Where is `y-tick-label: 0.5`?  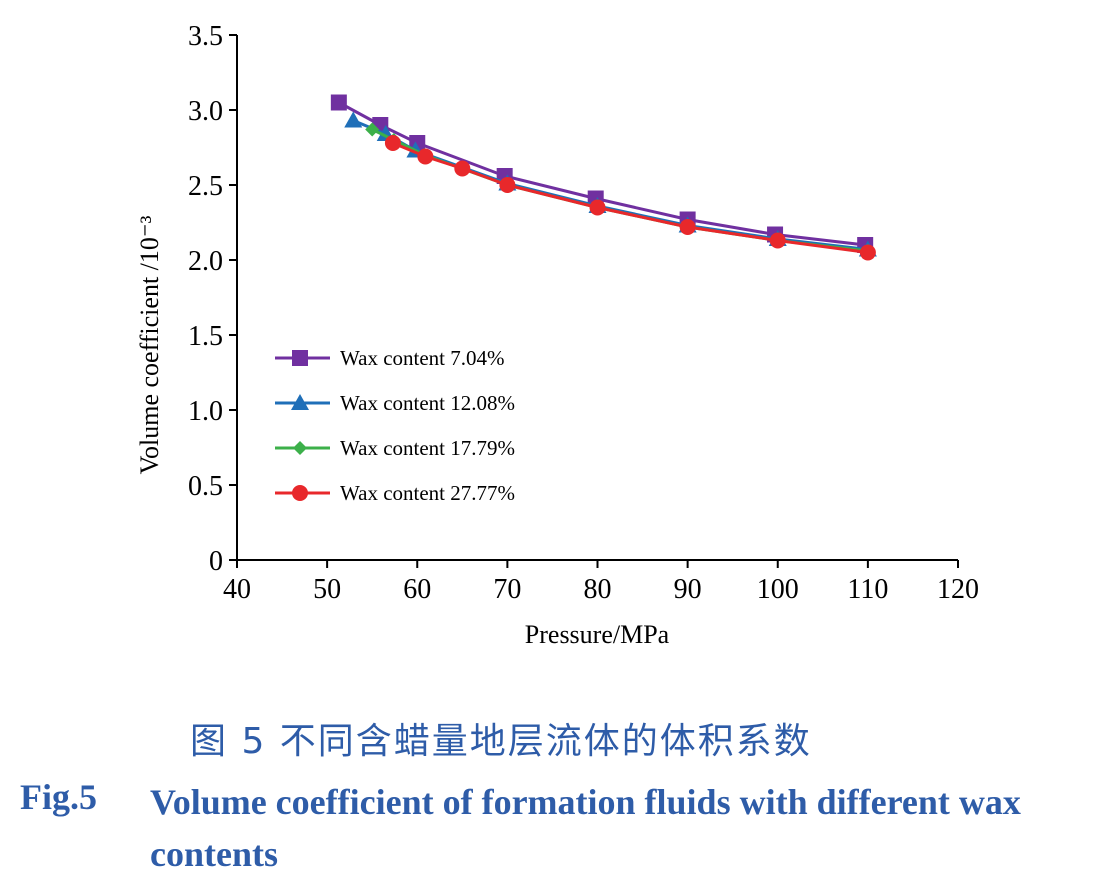 y-tick-label: 0.5 is located at coordinates (205, 486).